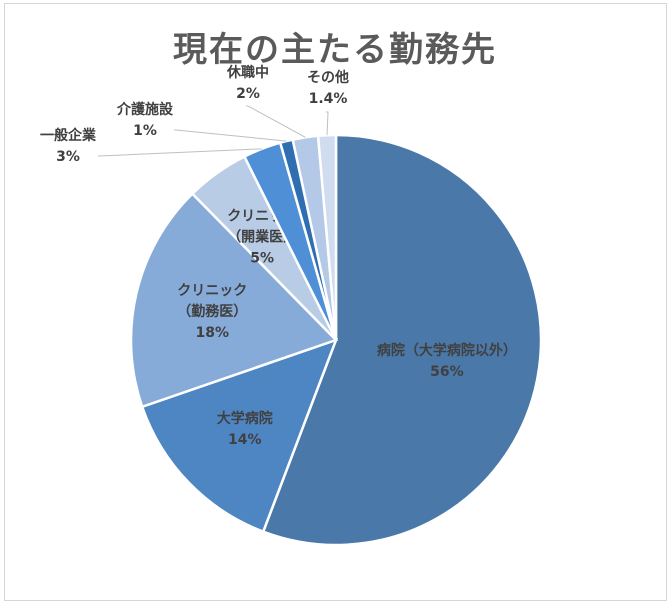  Describe the element at coordinates (328, 77) in the screenshot. I see `slice-name-label: その他` at that location.